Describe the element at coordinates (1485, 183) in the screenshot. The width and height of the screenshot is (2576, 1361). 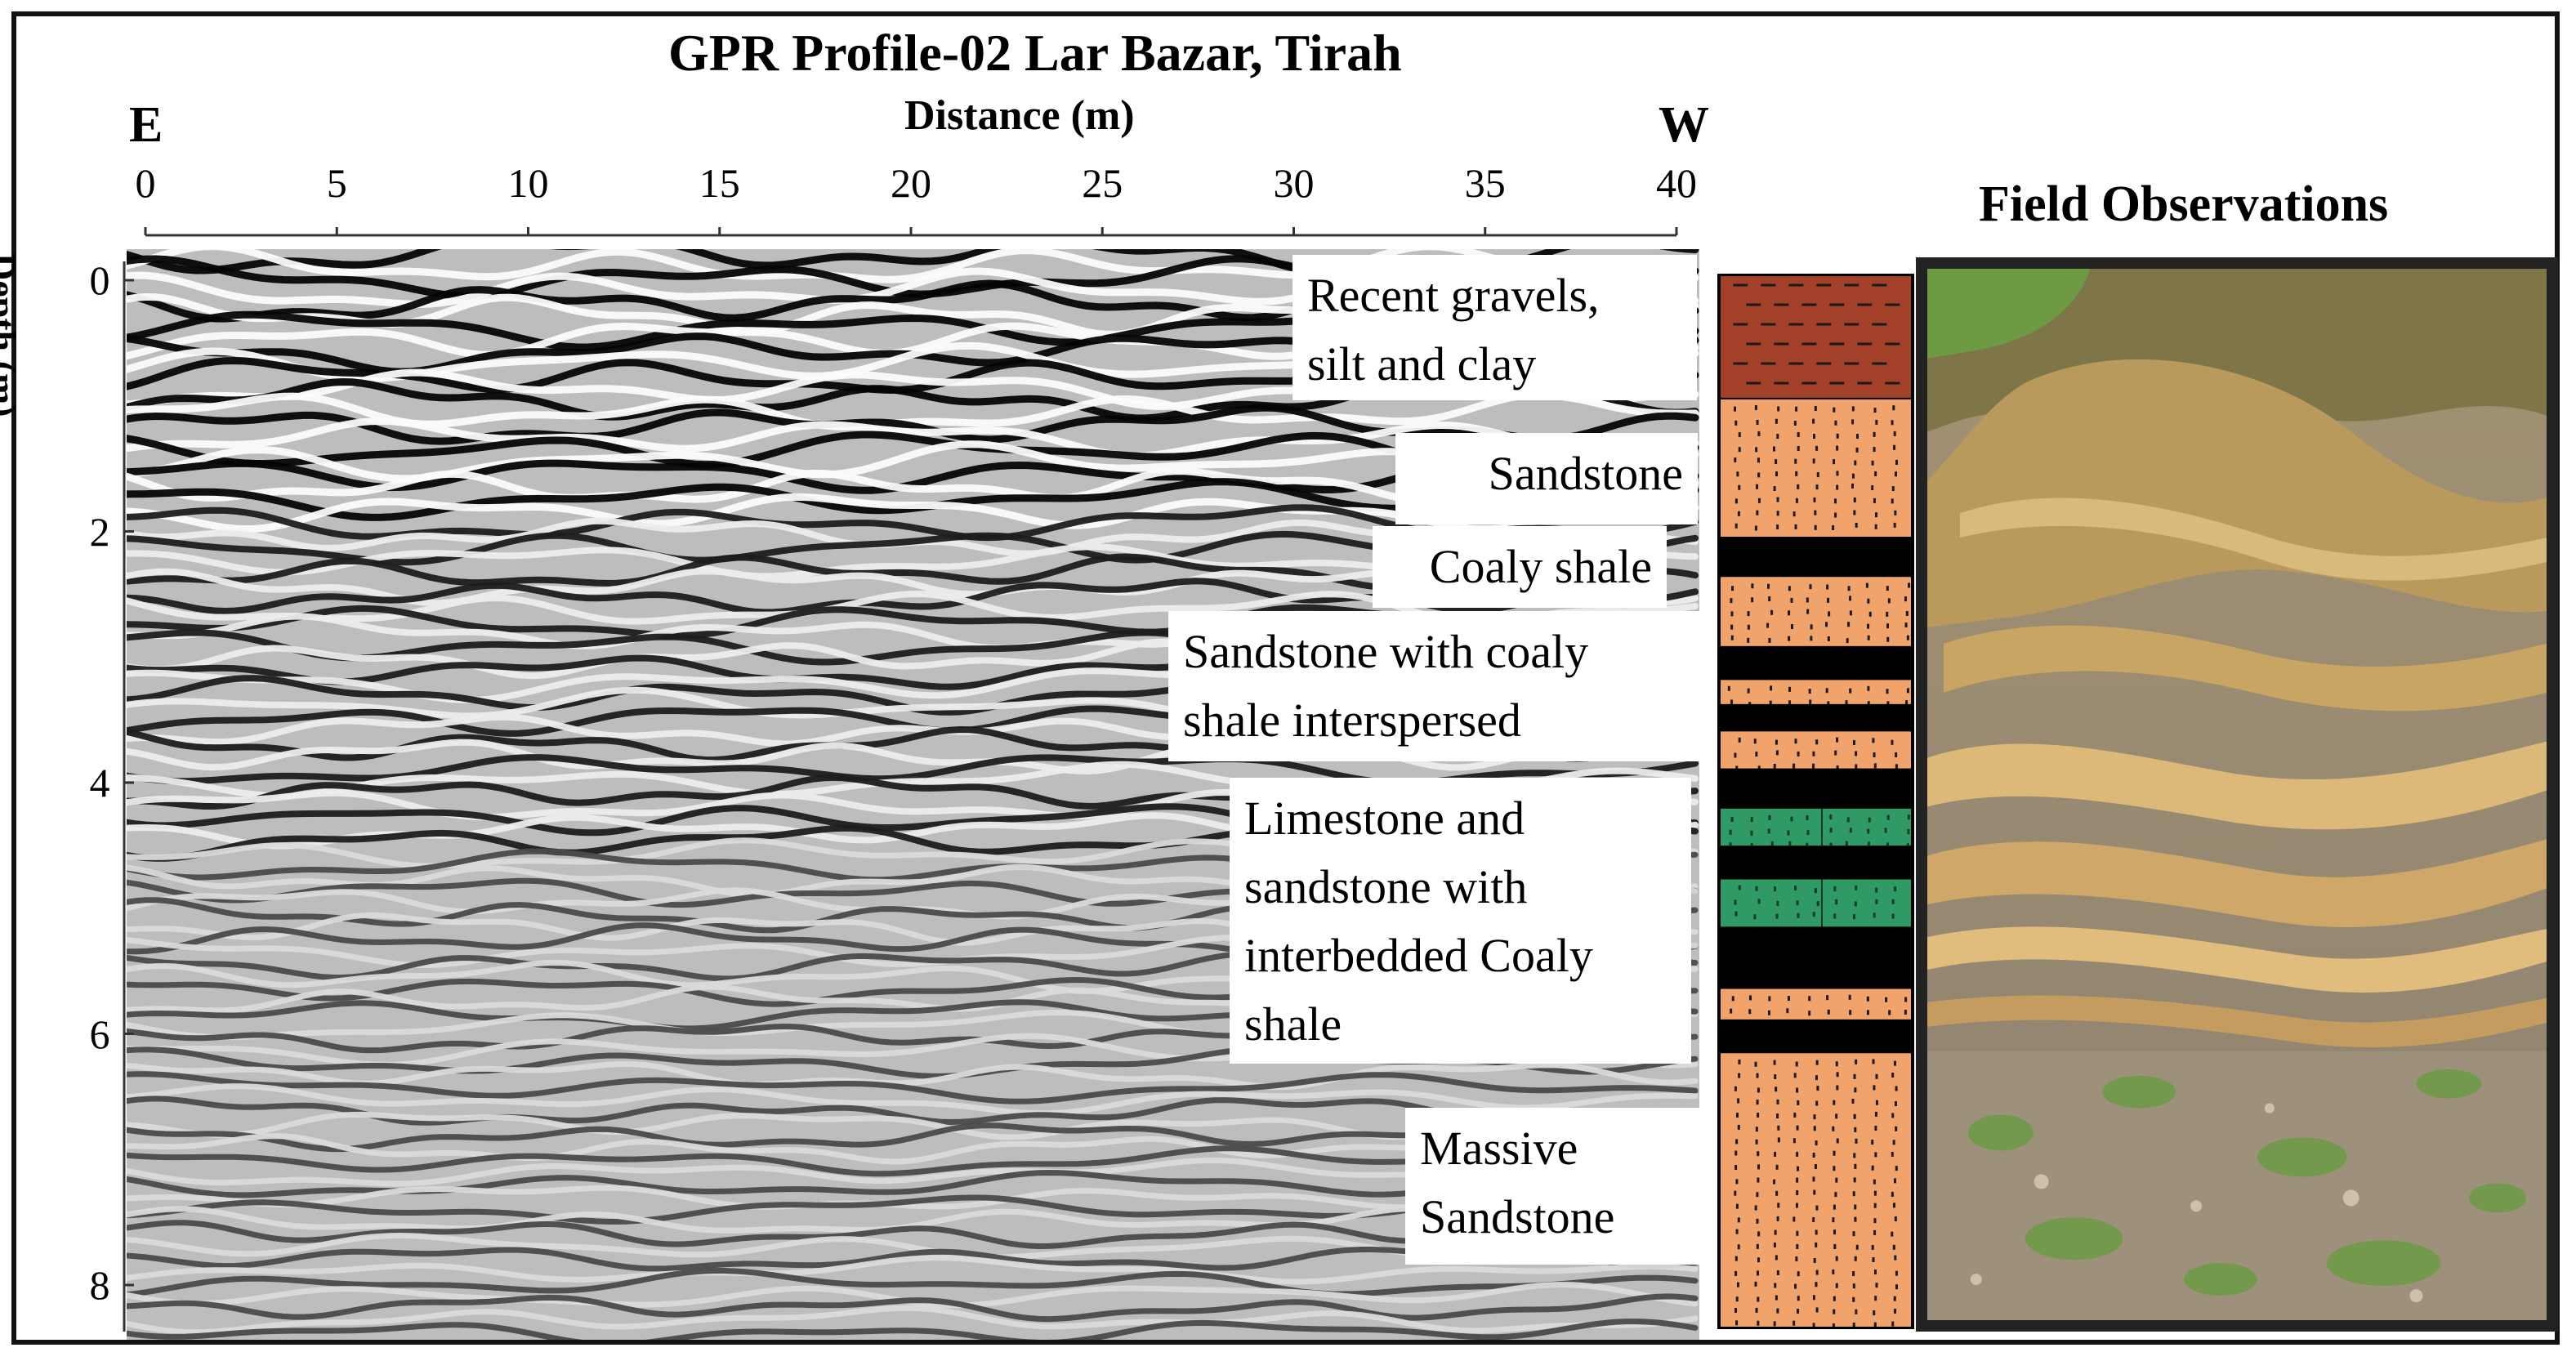
I see `x-tick-label: 35` at that location.